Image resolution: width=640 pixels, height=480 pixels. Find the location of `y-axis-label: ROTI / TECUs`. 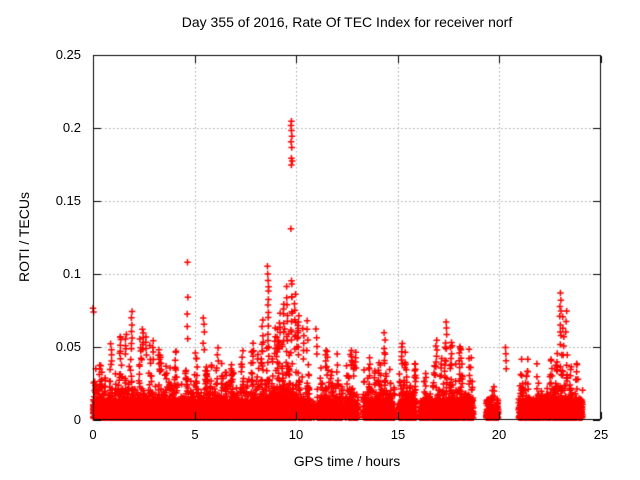

y-axis-label: ROTI / TECUs is located at coordinates (24, 237).